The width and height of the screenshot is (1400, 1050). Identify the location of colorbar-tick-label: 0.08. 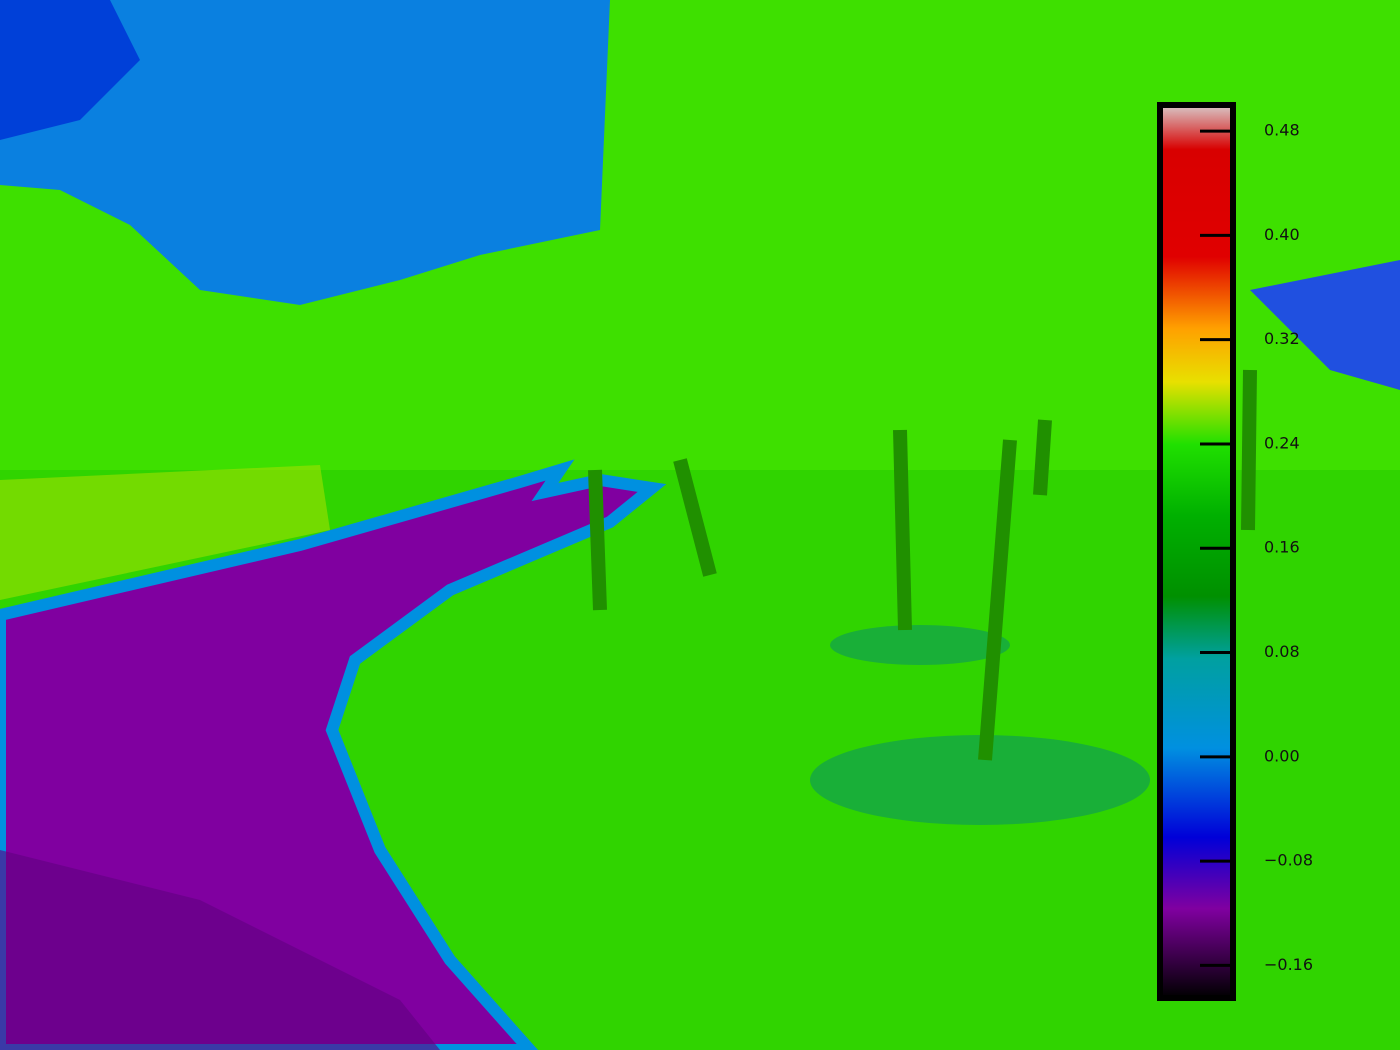
(1282, 651).